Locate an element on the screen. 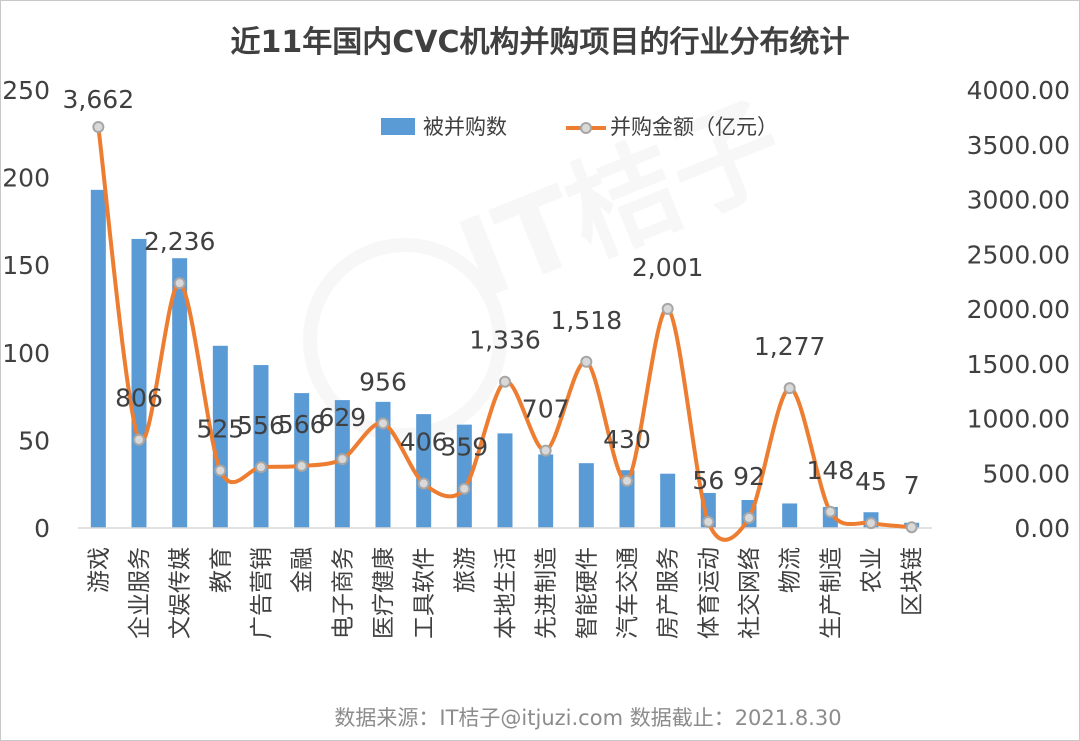  category-label-18: 生产制造 is located at coordinates (831, 593).